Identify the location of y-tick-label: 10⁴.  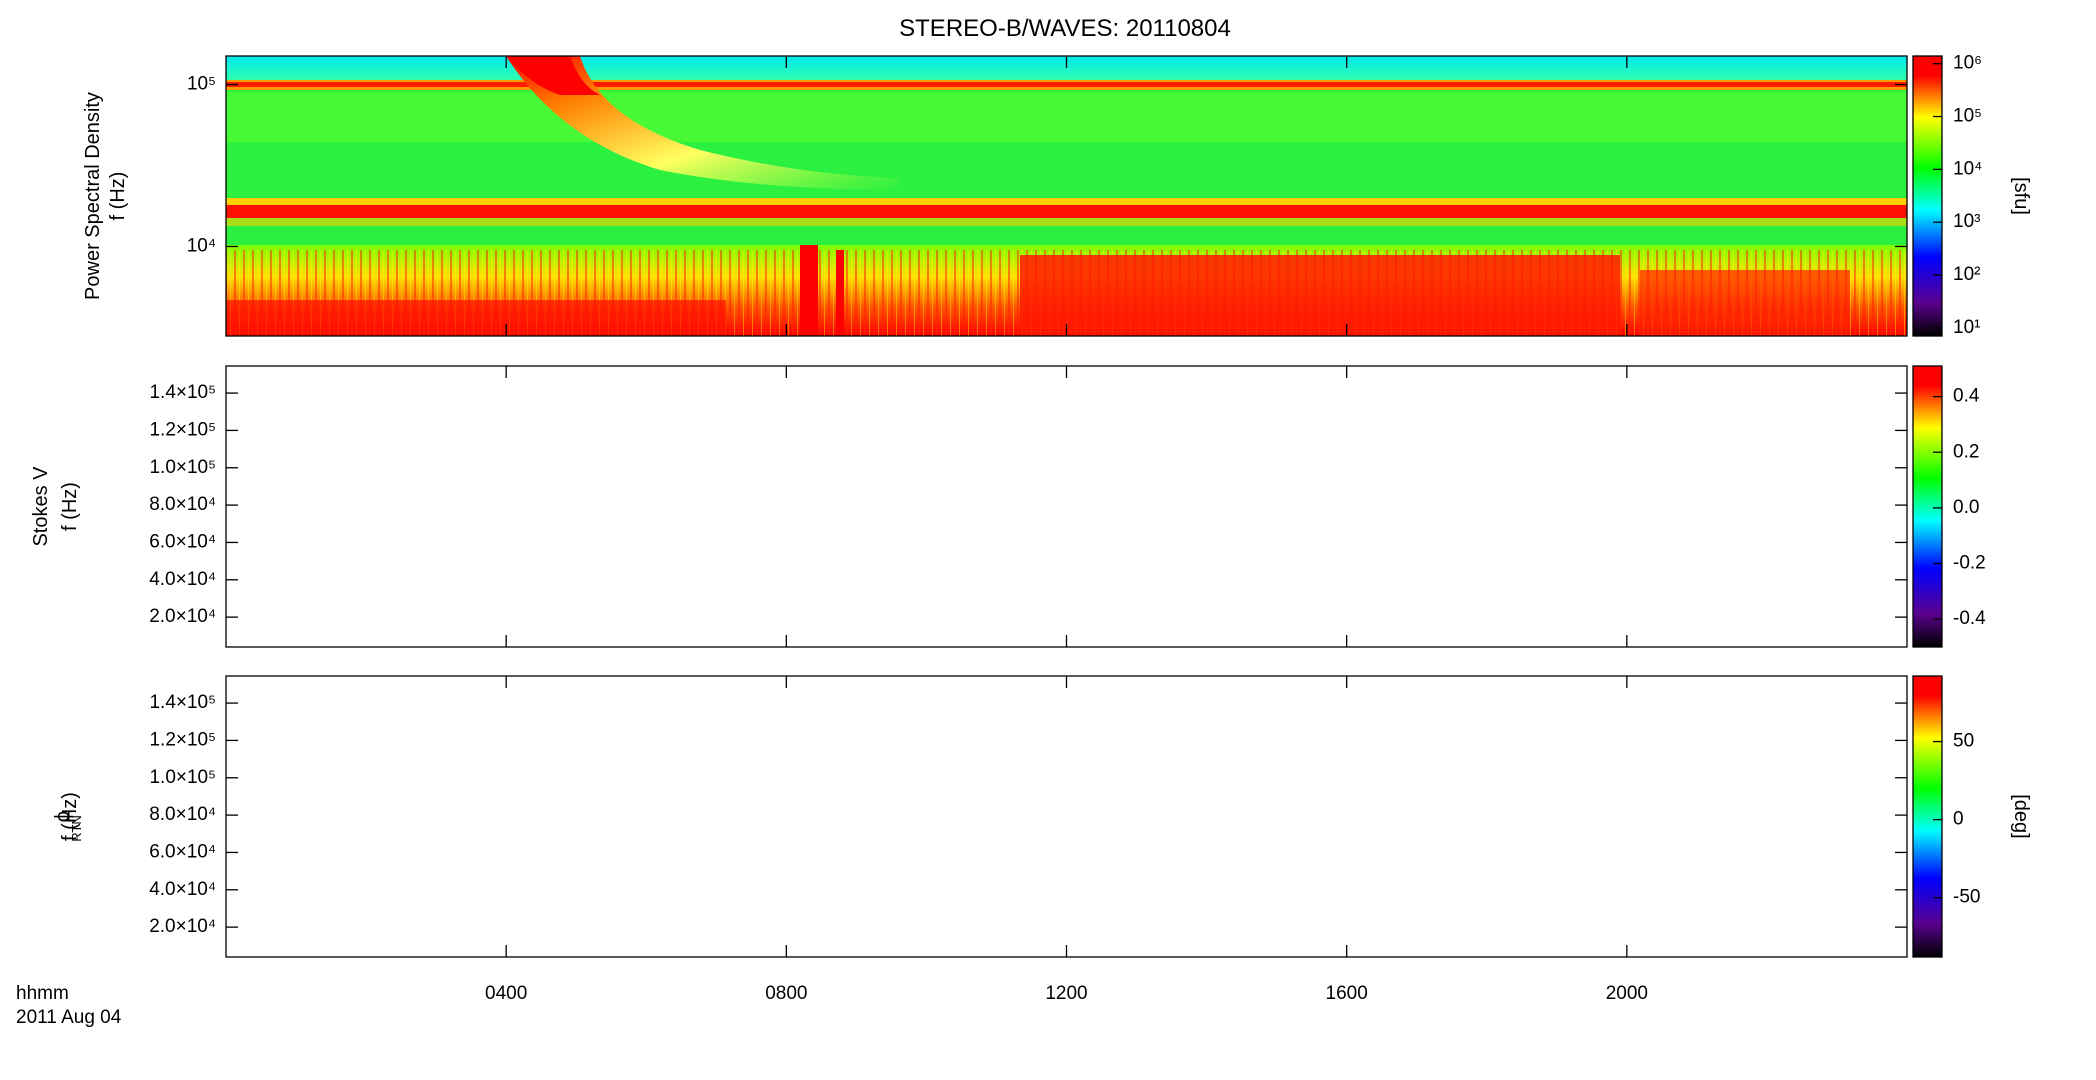
(201, 245).